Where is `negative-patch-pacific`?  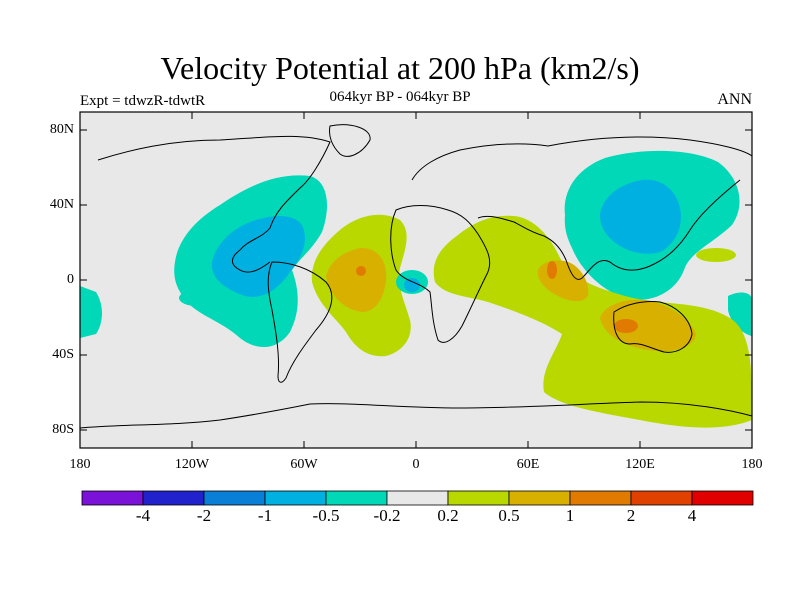
negative-patch-pacific is located at coordinates (196, 298).